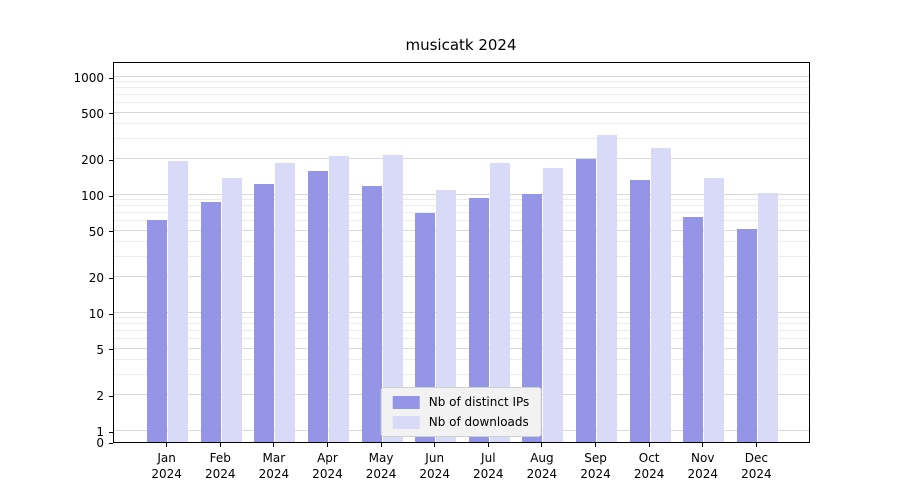  Describe the element at coordinates (96, 278) in the screenshot. I see `y-tick-label-20: 20` at that location.